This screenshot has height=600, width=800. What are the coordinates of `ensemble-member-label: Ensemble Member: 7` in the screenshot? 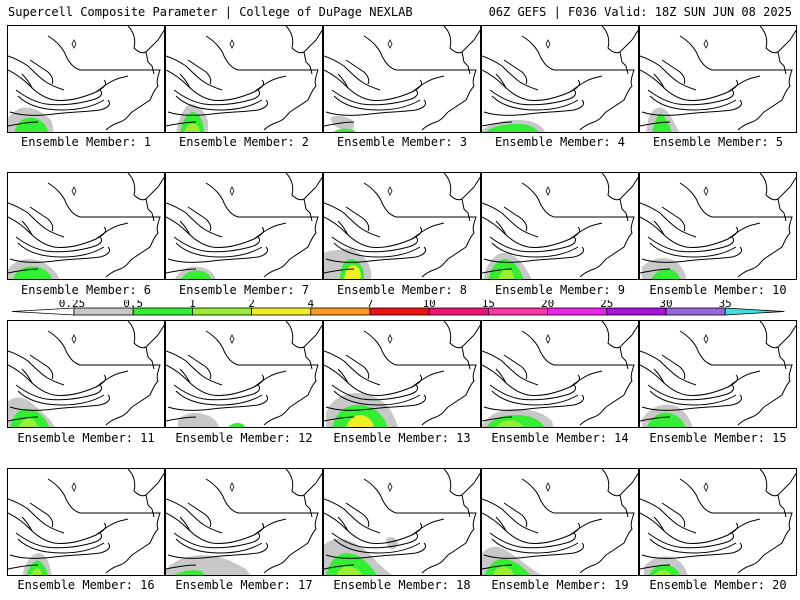 It's located at (244, 290).